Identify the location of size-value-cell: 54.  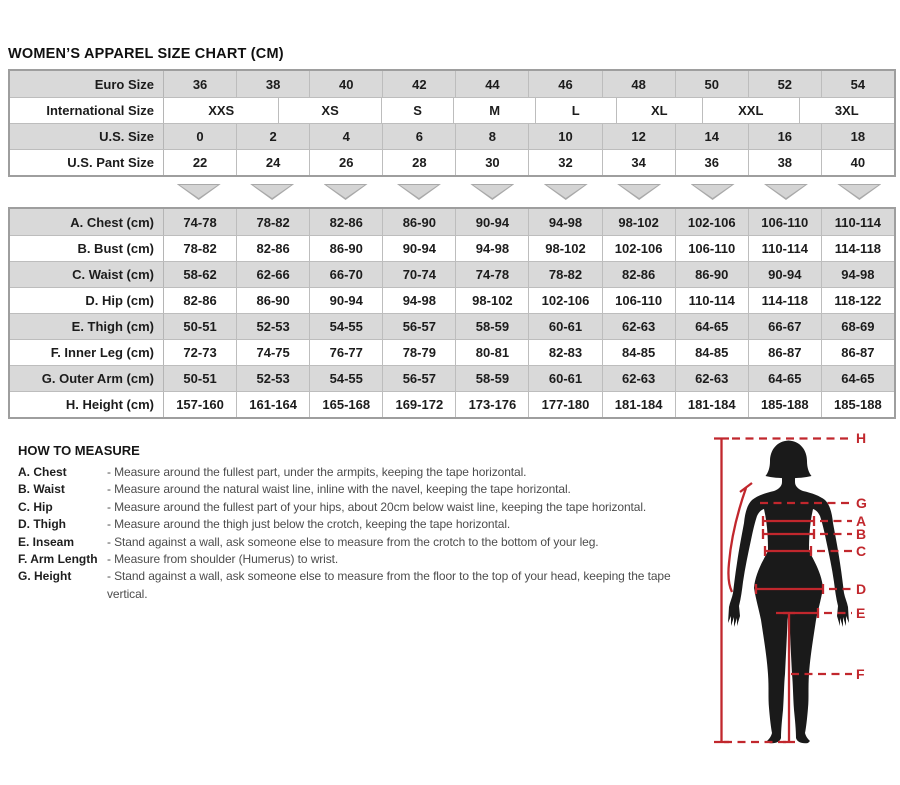
(857, 84).